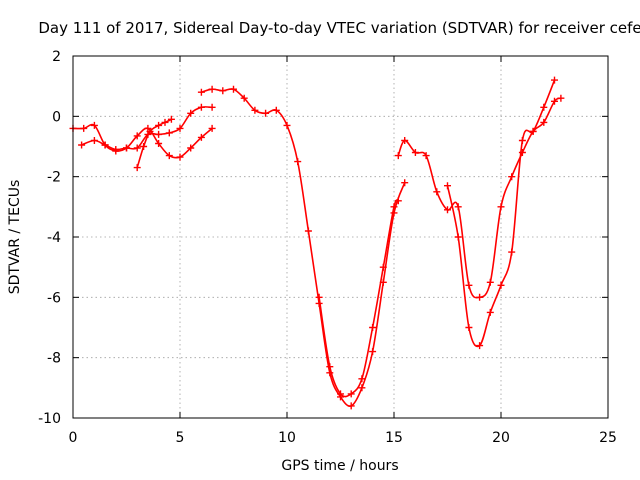 This screenshot has height=480, width=640. What do you see at coordinates (56, 57) in the screenshot?
I see `y-tick-label: 2` at bounding box center [56, 57].